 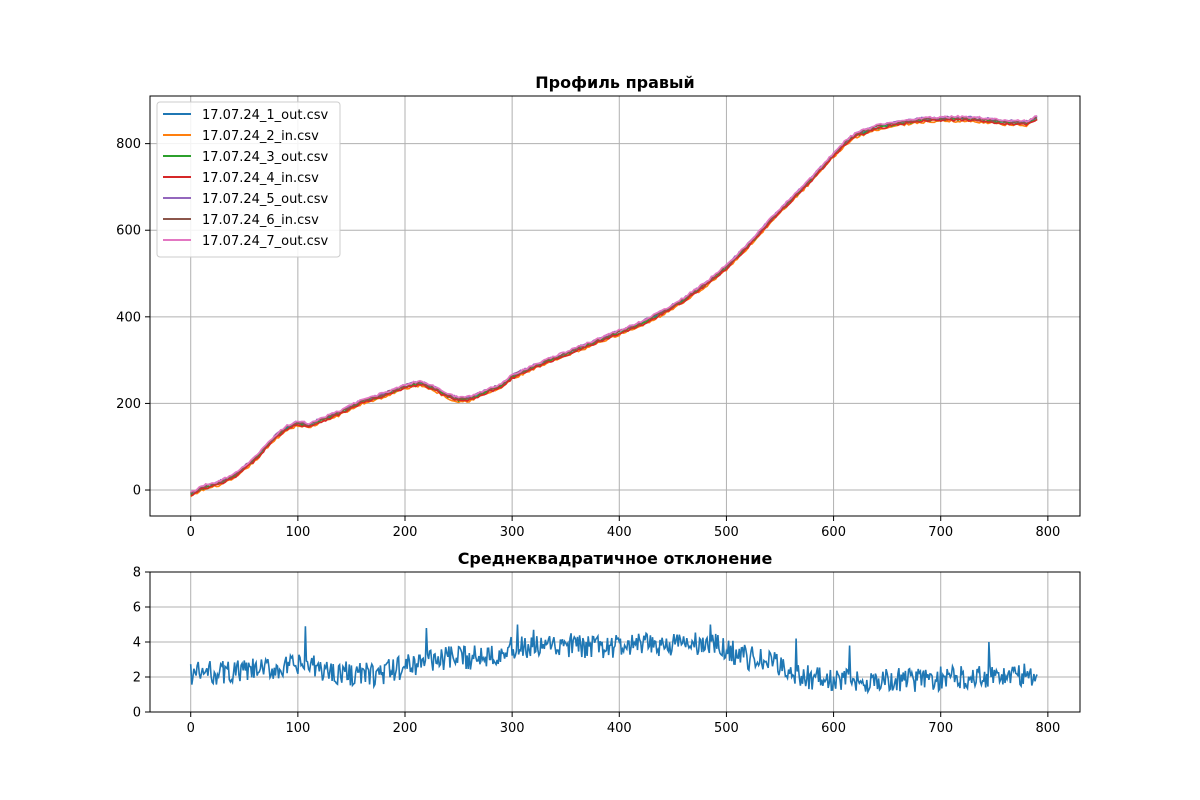 I want to click on profile-x-tick-label: 400, so click(x=619, y=532).